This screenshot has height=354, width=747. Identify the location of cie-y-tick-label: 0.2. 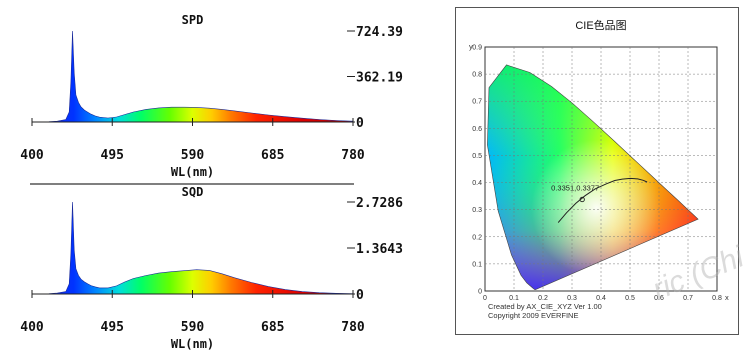
(477, 237).